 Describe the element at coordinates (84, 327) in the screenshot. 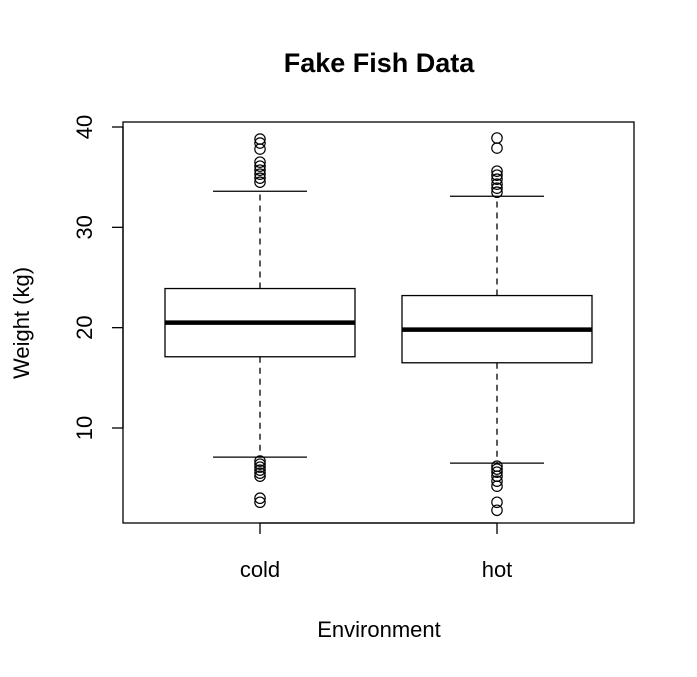

I see `y-tick-label: 20` at that location.